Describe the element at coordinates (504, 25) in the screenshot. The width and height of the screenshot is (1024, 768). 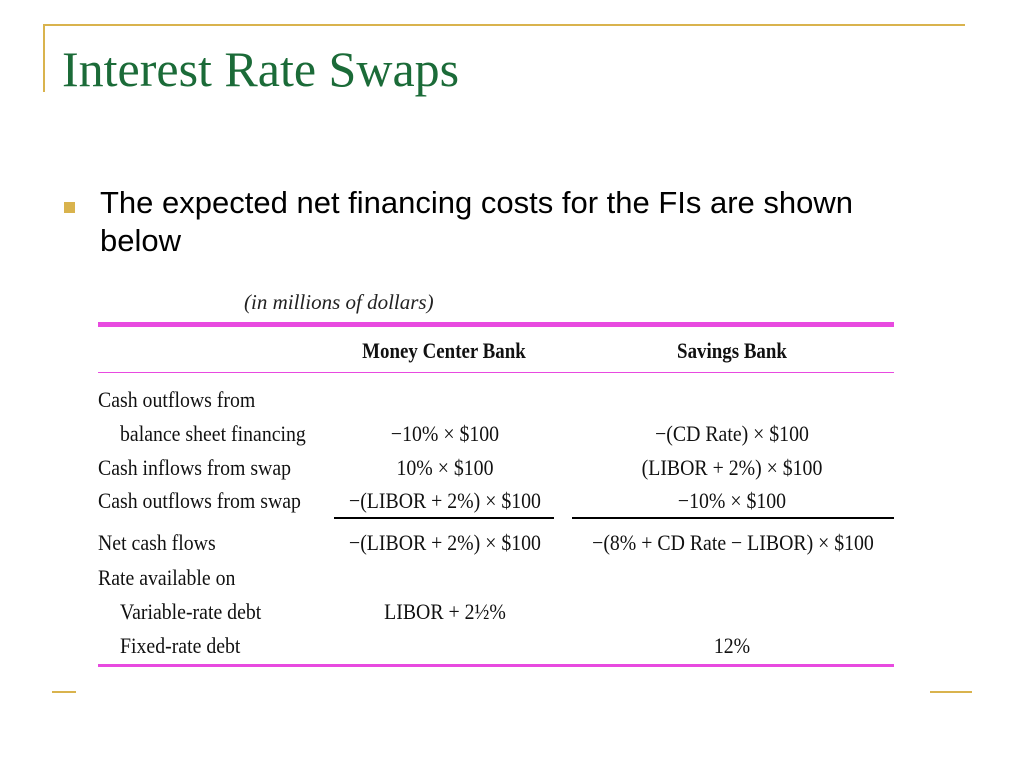
I see `top-frame-line` at that location.